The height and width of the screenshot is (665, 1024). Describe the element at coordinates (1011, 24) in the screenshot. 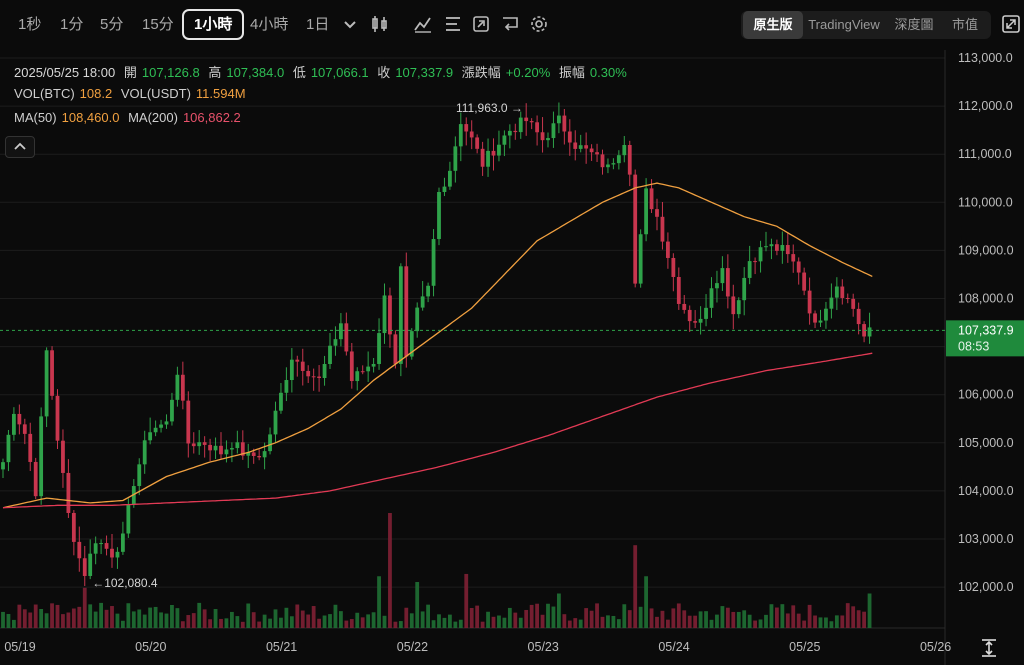

I see `fullscreen-icon` at that location.